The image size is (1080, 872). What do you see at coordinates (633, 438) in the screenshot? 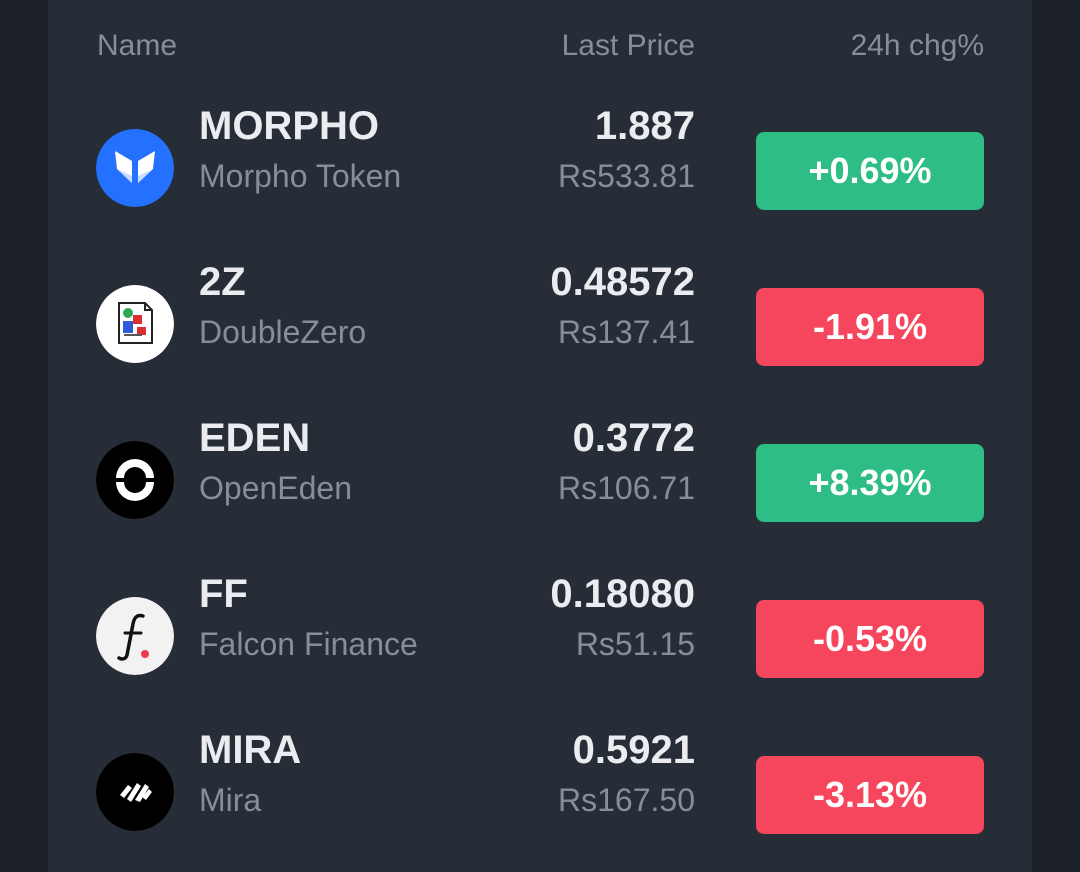
I see `last-price: 0.3772` at bounding box center [633, 438].